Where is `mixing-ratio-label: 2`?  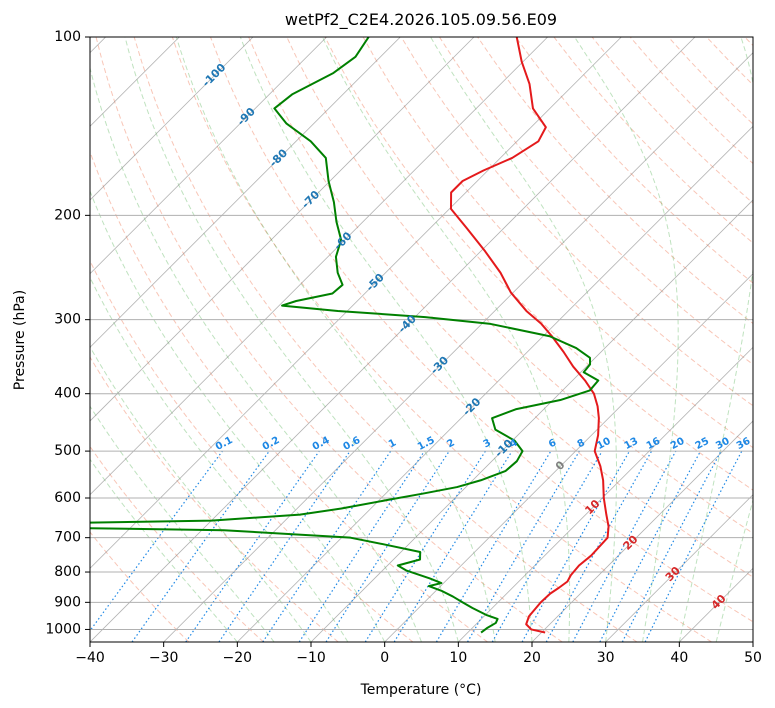 mixing-ratio-label: 2 is located at coordinates (450, 443).